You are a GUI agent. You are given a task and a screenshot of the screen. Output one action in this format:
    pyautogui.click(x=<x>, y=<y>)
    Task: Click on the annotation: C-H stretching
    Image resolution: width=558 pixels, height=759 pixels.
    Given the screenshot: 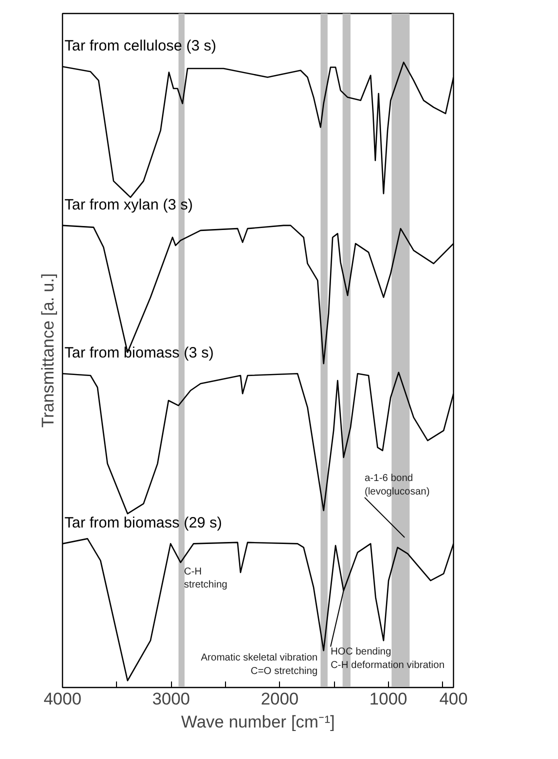 What is the action you would take?
    pyautogui.click(x=206, y=578)
    